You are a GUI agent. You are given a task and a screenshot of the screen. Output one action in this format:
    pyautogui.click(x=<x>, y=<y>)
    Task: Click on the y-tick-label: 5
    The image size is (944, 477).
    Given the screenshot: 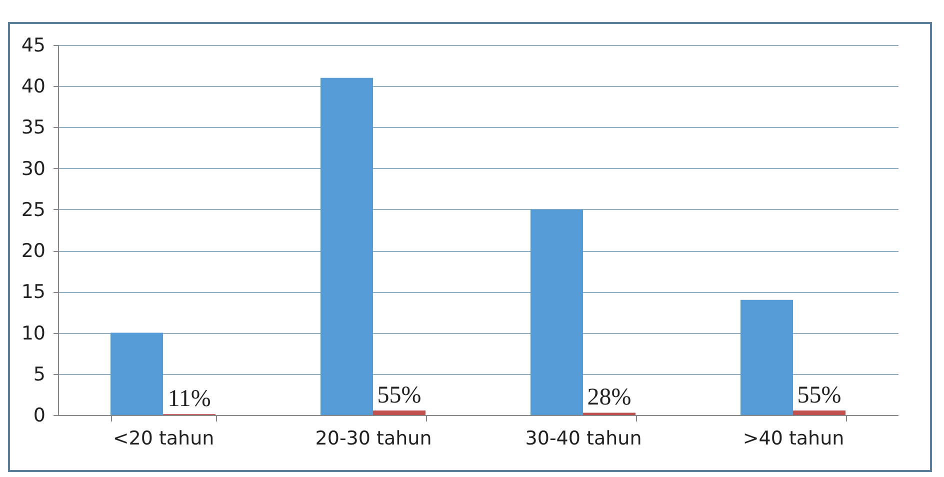 What is the action you would take?
    pyautogui.click(x=39, y=374)
    